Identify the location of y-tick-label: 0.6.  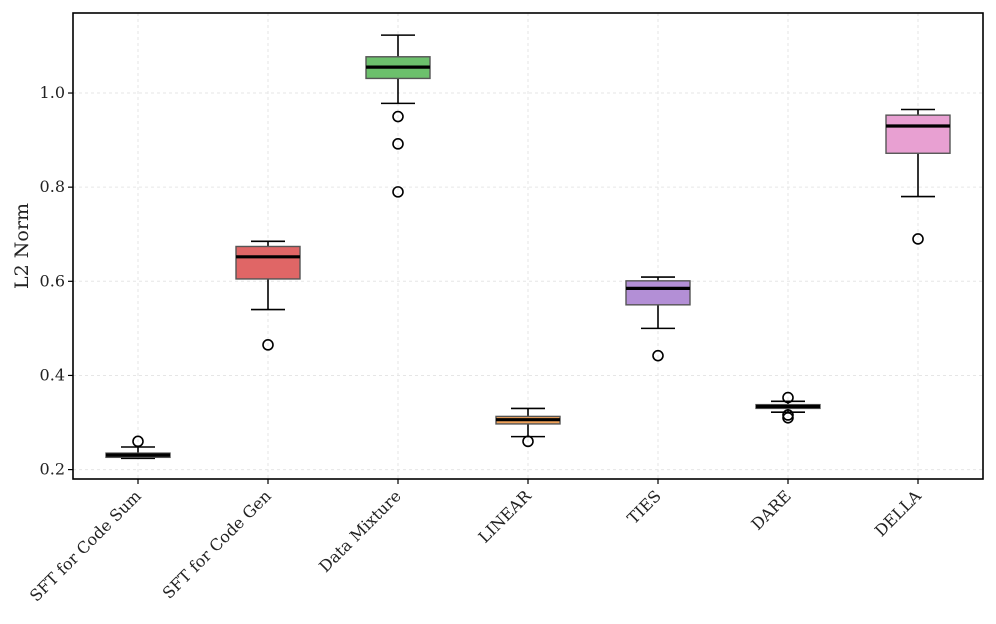
(52, 280).